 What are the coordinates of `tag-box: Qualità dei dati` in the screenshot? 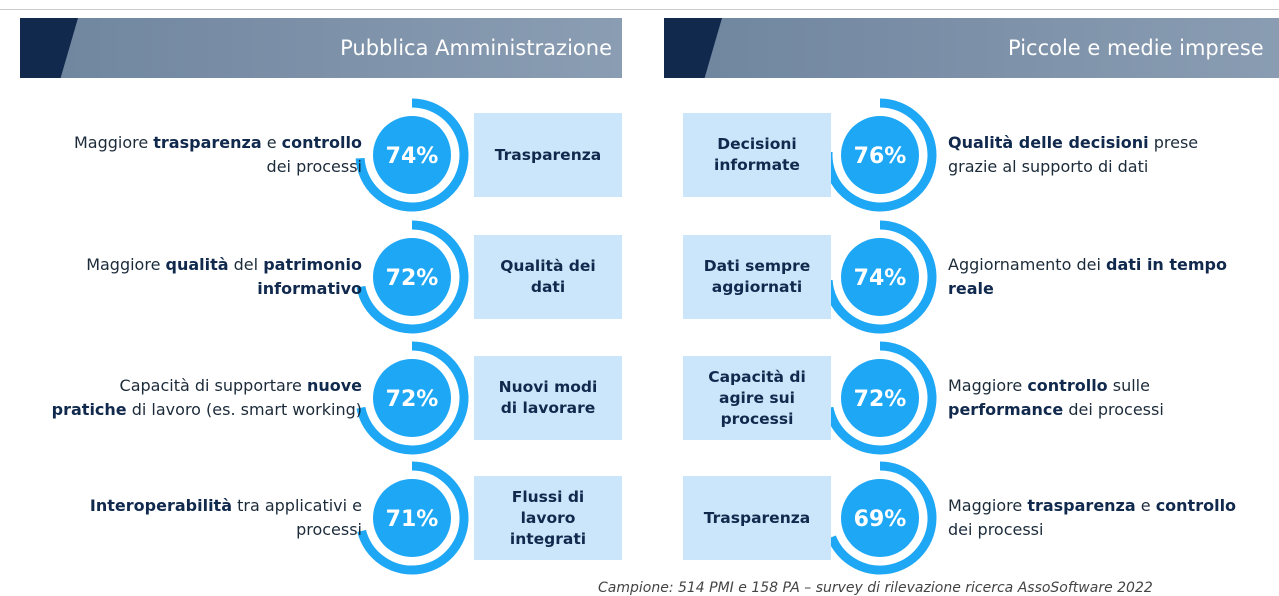 It's located at (548, 277).